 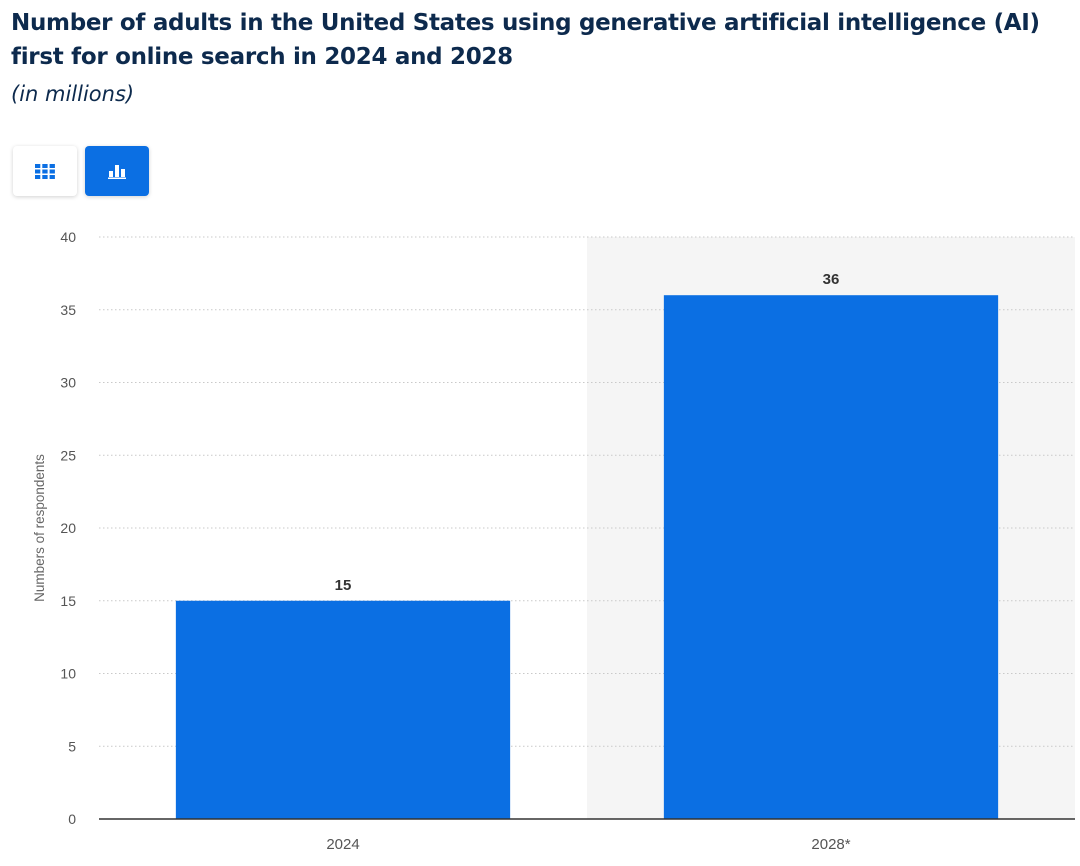 What do you see at coordinates (342, 844) in the screenshot?
I see `x-tick-label: 2024` at bounding box center [342, 844].